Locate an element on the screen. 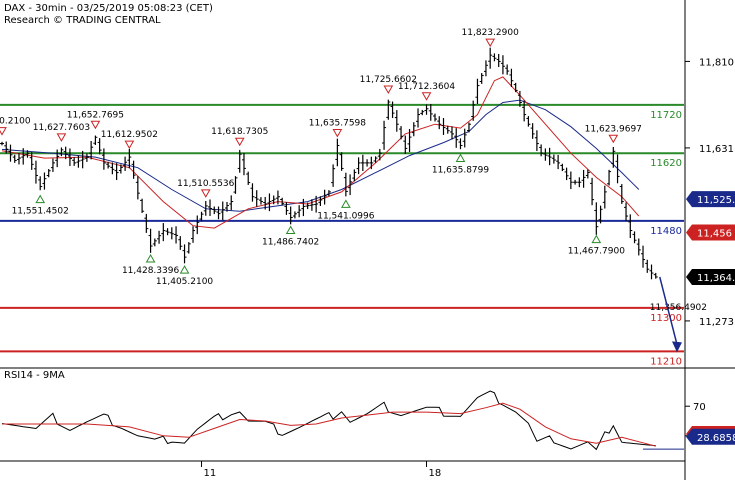 This screenshot has height=480, width=735. badge-ma-blue is located at coordinates (710, 199).